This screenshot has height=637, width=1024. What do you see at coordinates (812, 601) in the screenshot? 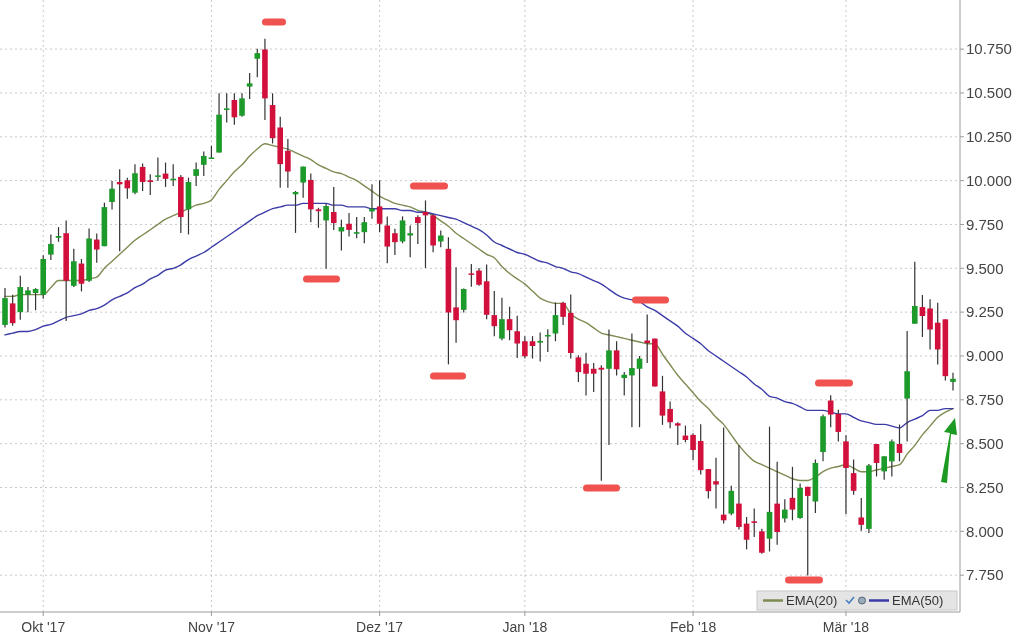
I see `legend-label: EMA(20)` at bounding box center [812, 601].